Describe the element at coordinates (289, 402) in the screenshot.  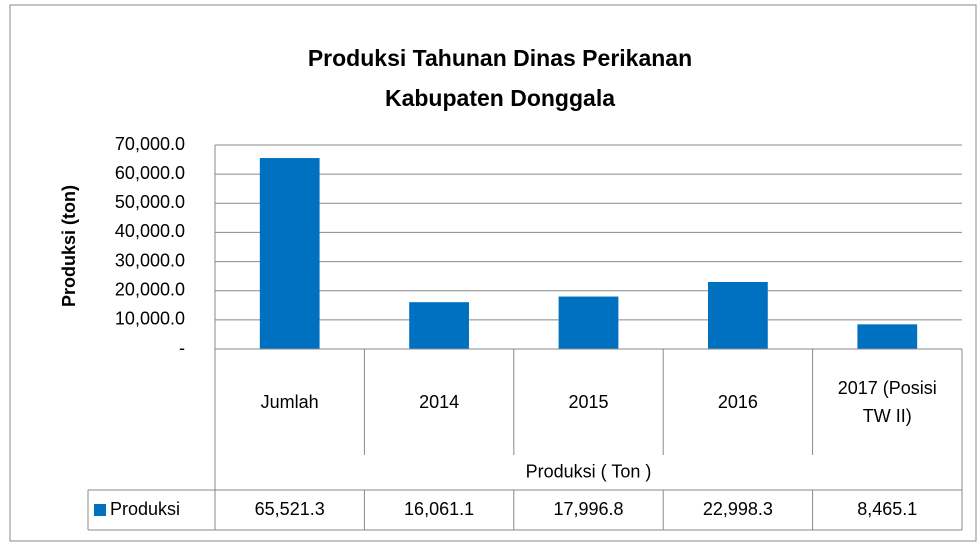
I see `x-tick-label: Jumlah` at that location.